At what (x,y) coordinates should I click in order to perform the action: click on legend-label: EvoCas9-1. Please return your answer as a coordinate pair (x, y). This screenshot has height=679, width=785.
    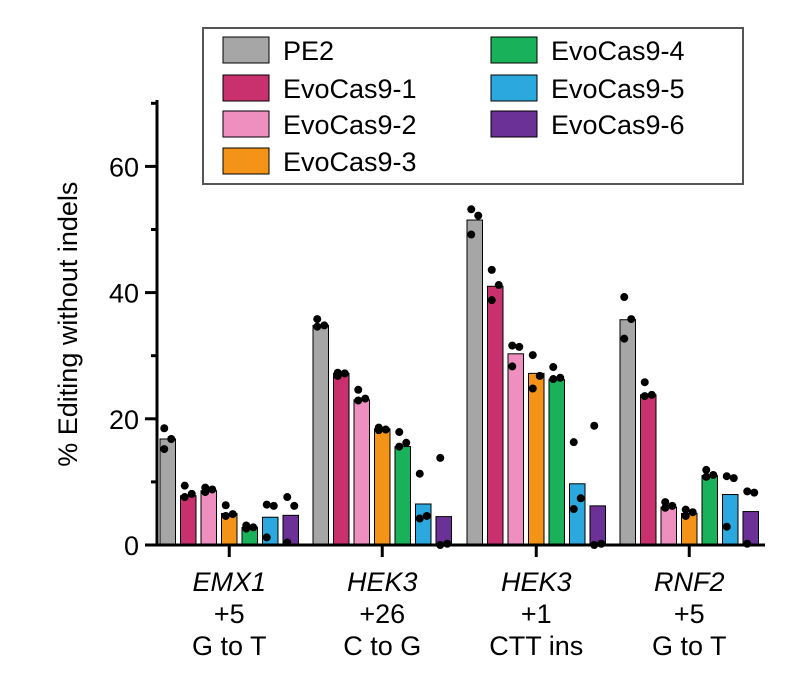
    Looking at the image, I should click on (350, 89).